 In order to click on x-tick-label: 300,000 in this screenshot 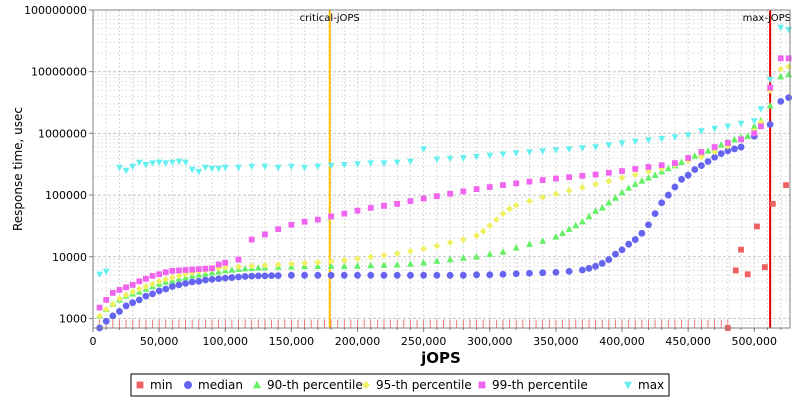, I will do `click(490, 341)`.